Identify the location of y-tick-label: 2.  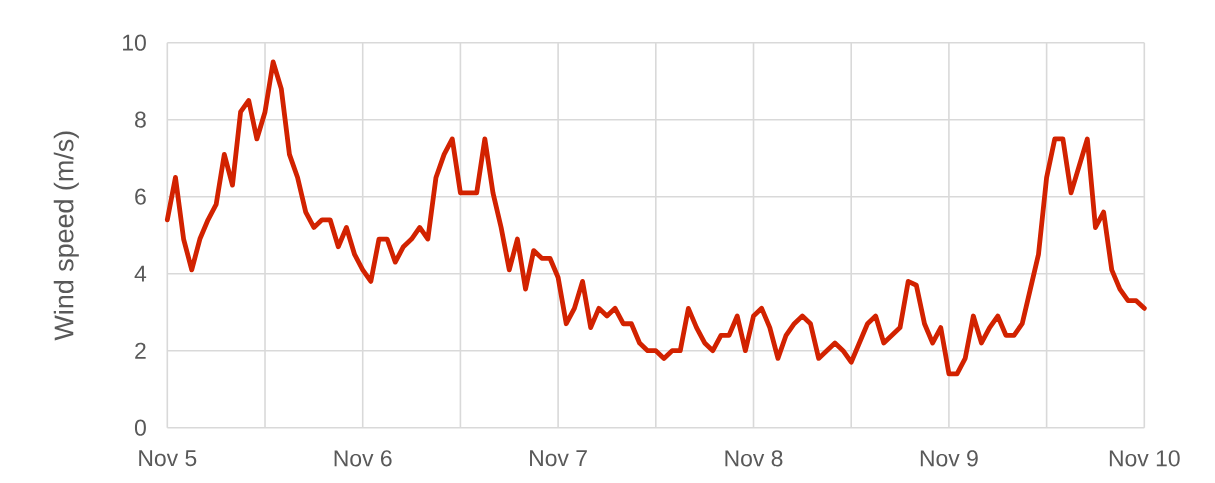
(140, 350).